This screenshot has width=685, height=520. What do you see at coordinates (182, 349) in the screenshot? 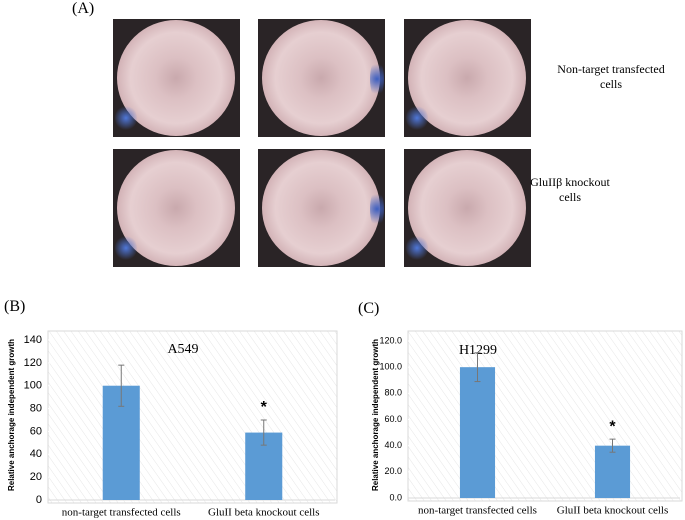
I see `chart-title: A549` at bounding box center [182, 349].